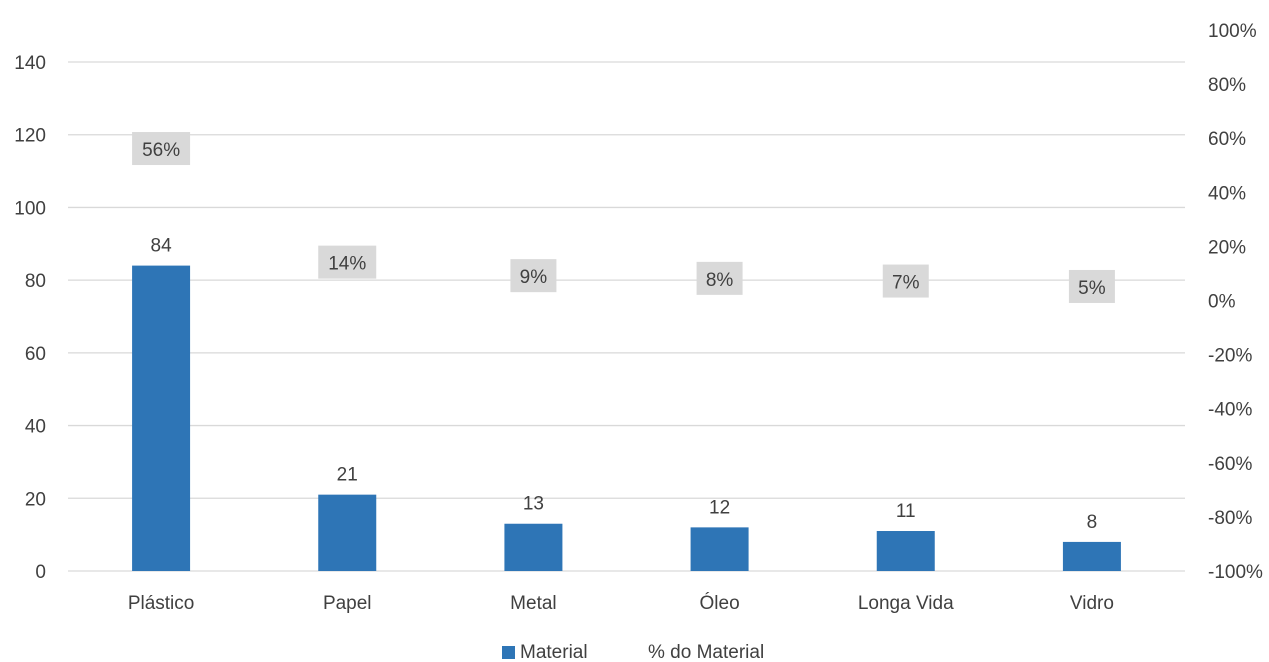 The image size is (1269, 662). Describe the element at coordinates (719, 507) in the screenshot. I see `bar-value-label: 12` at that location.